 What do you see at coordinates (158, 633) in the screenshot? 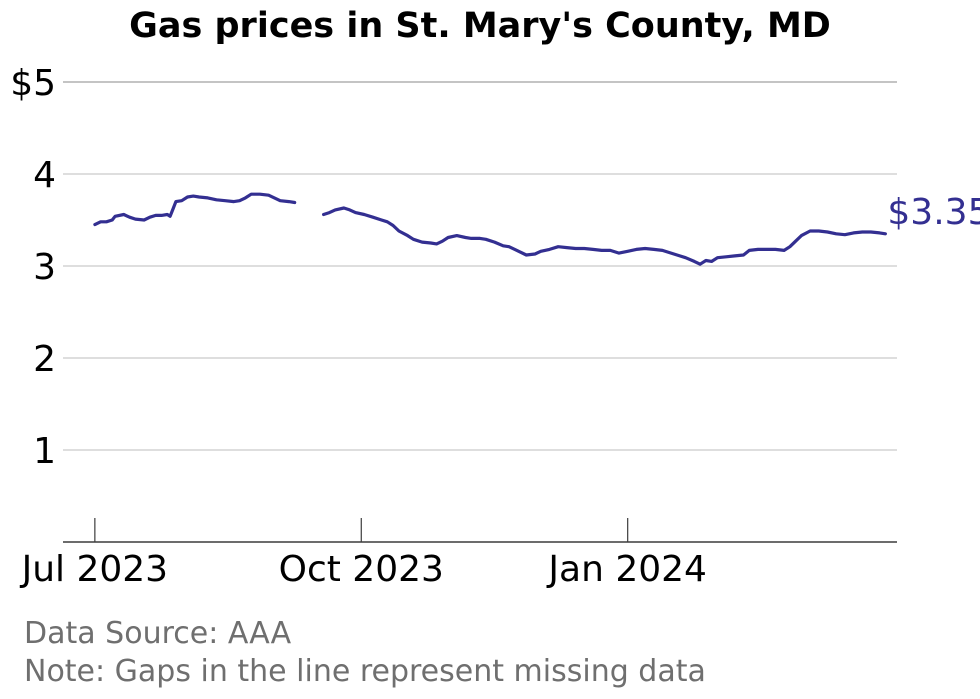
I see `data-source-note: Data Source: AAA` at bounding box center [158, 633].